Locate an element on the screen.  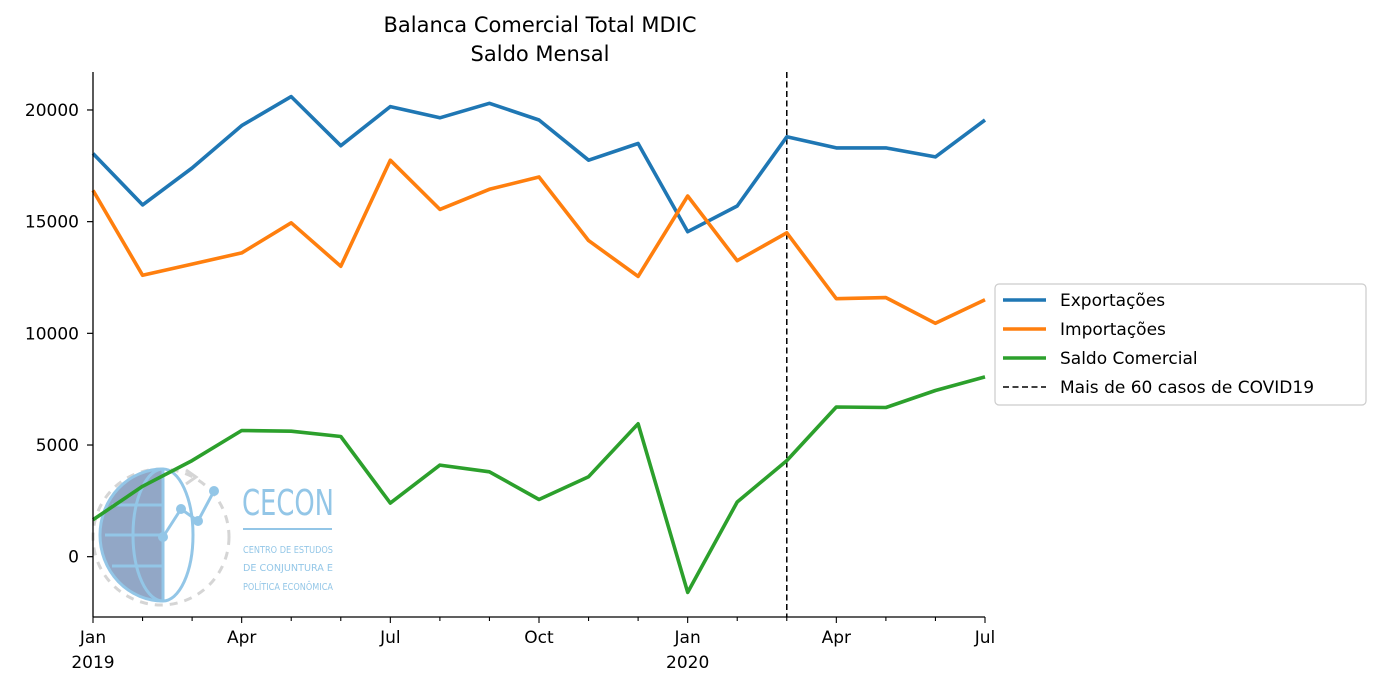
logo-line-3: POLÍTICA ECONÔMICA is located at coordinates (288, 586).